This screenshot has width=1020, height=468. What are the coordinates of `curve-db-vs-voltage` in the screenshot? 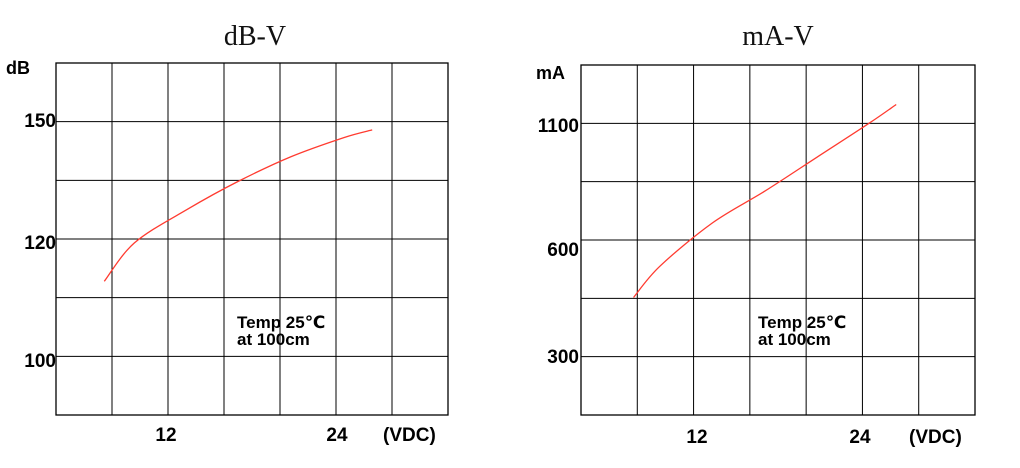 It's located at (238, 205).